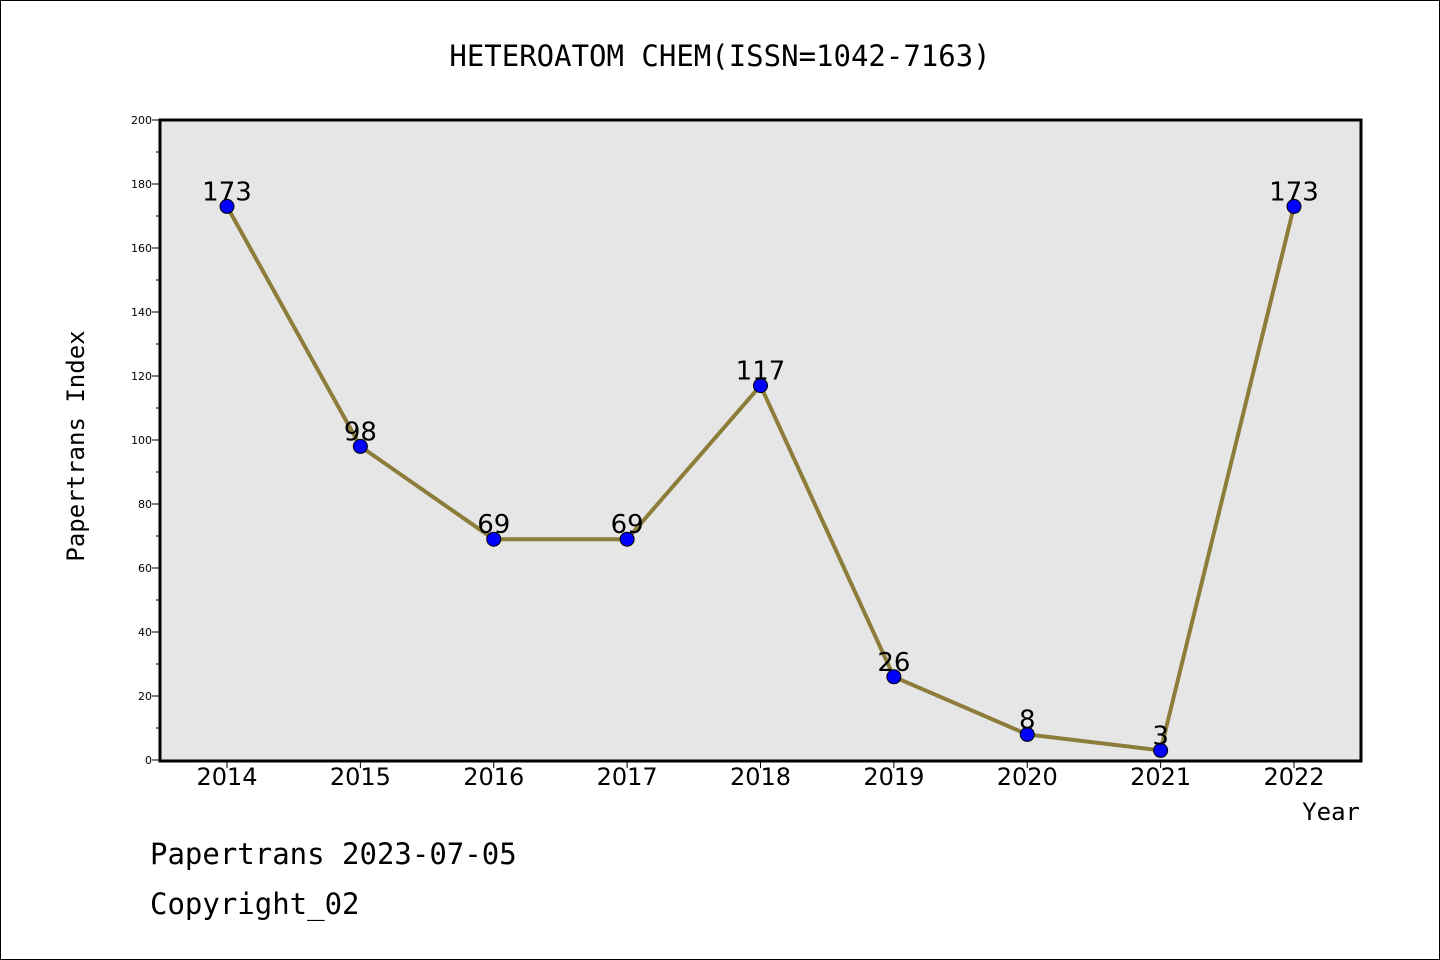  I want to click on footer-copyright: Copyright_02, so click(255, 904).